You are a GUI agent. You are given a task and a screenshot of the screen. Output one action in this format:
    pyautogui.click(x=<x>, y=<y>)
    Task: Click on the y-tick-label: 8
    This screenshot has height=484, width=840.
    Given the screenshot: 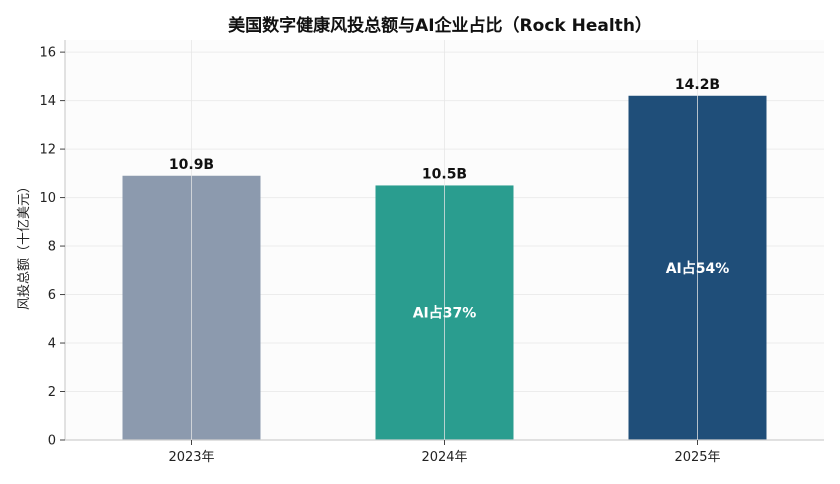 What is the action you would take?
    pyautogui.click(x=52, y=247)
    